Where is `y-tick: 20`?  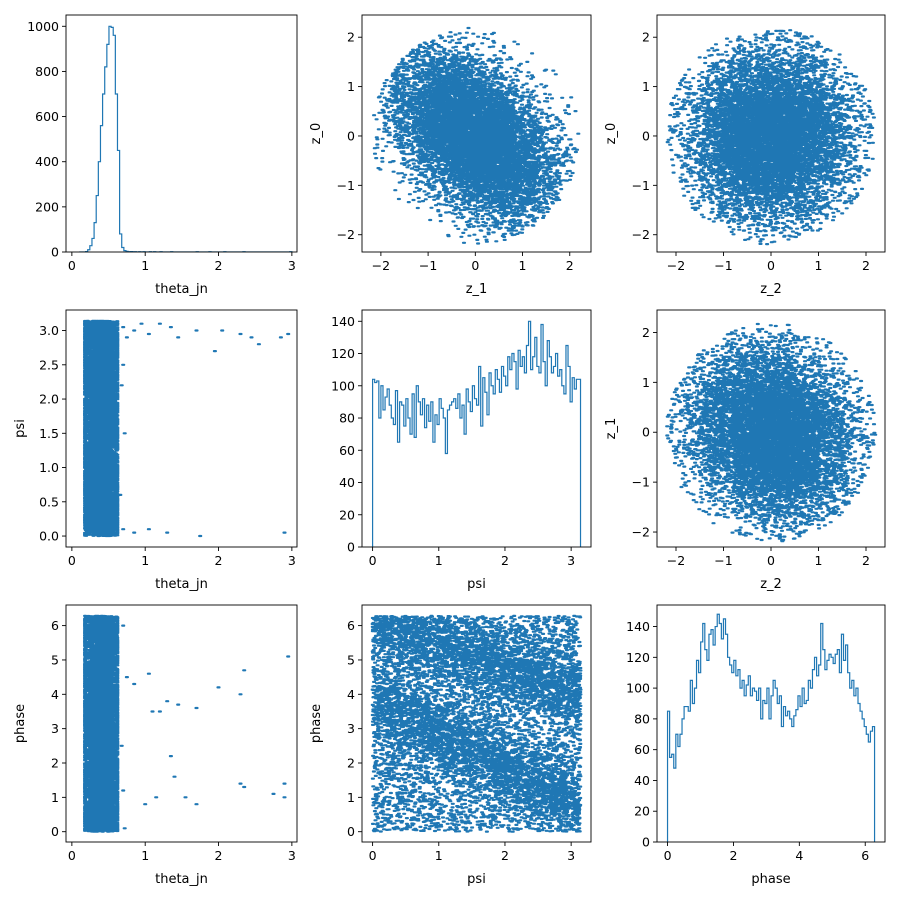 y-tick: 20 is located at coordinates (645, 811).